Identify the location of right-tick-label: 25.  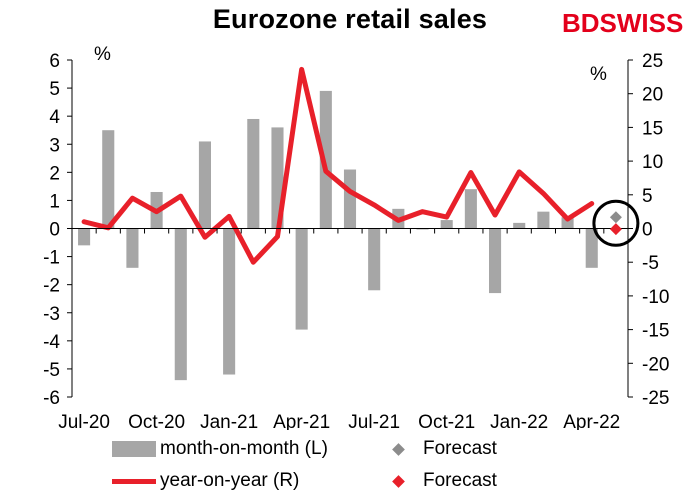
(652, 61).